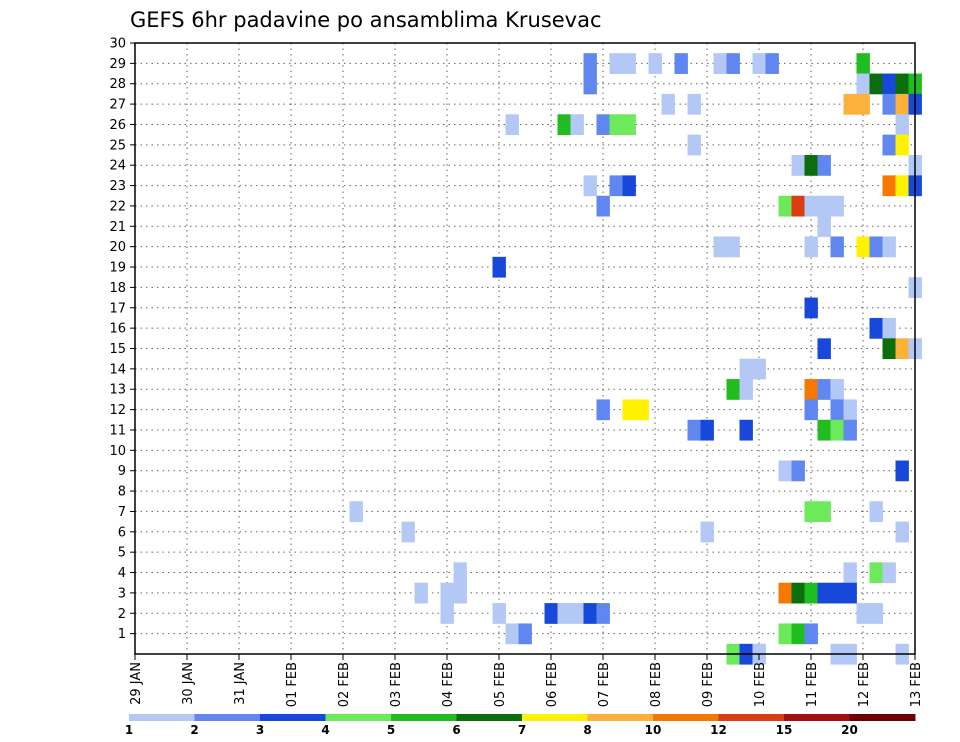 This screenshot has width=960, height=742. I want to click on legend-label: 6, so click(456, 730).